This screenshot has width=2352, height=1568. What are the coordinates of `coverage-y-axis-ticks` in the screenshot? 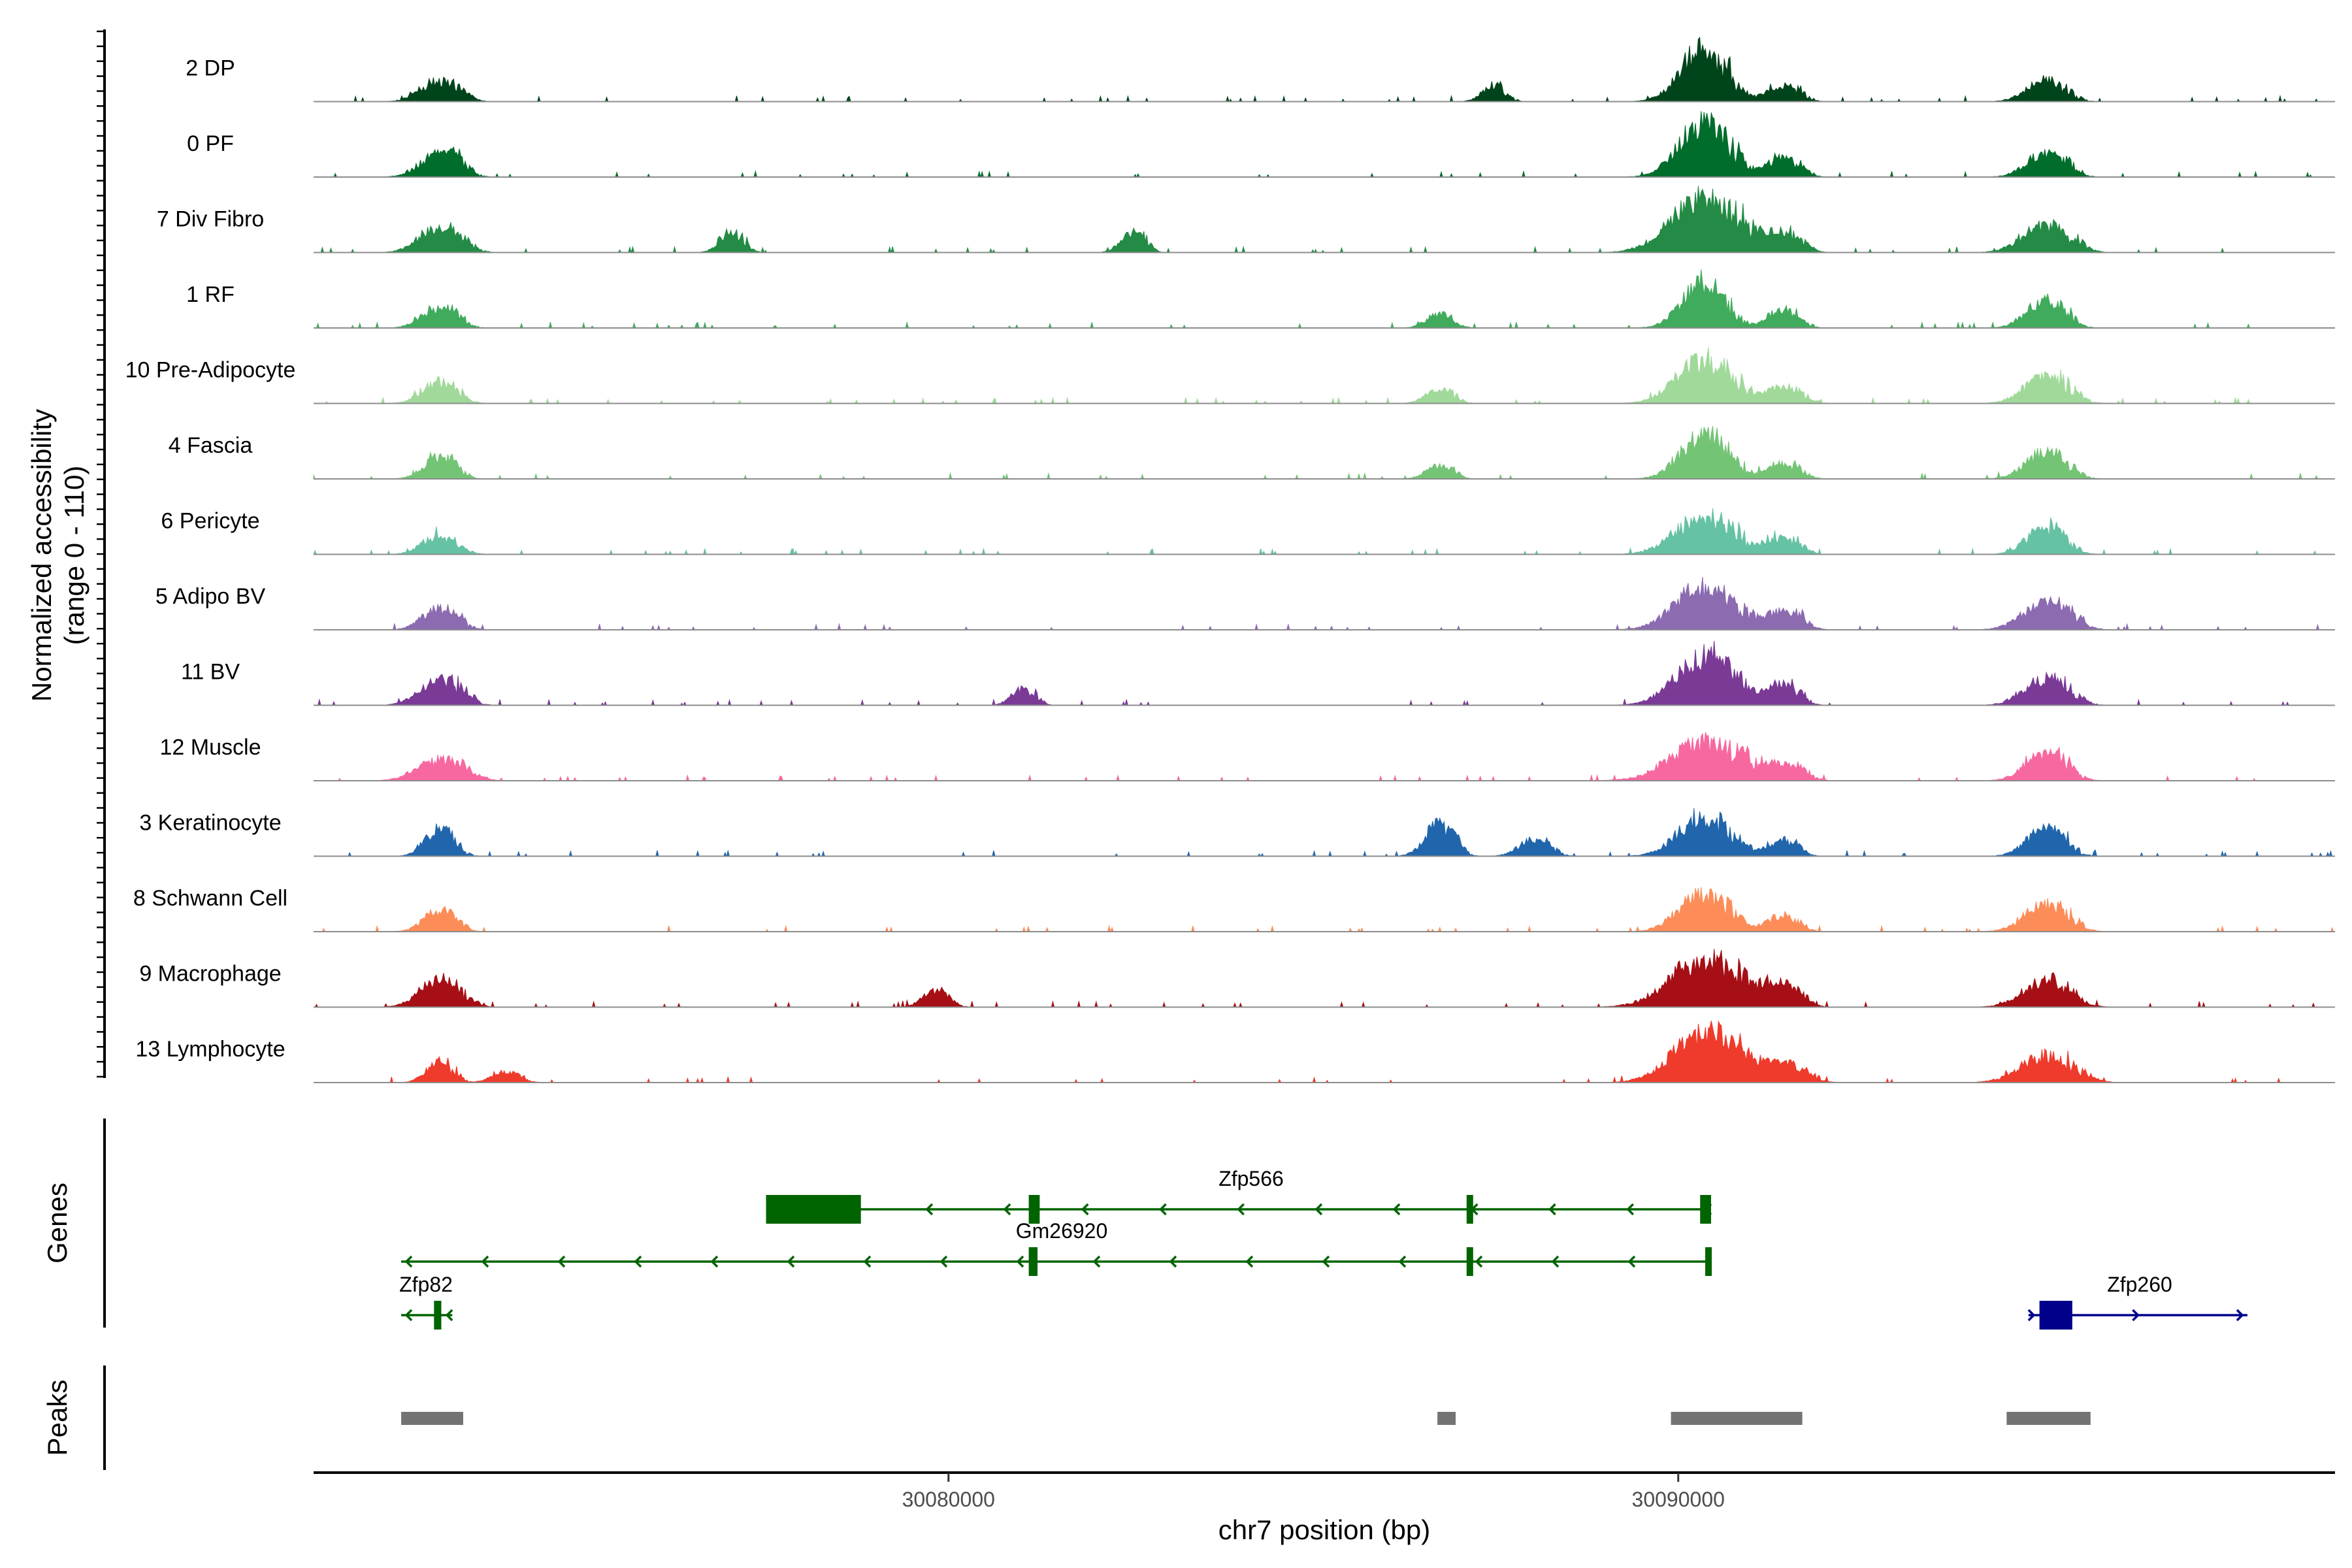 It's located at (101, 554).